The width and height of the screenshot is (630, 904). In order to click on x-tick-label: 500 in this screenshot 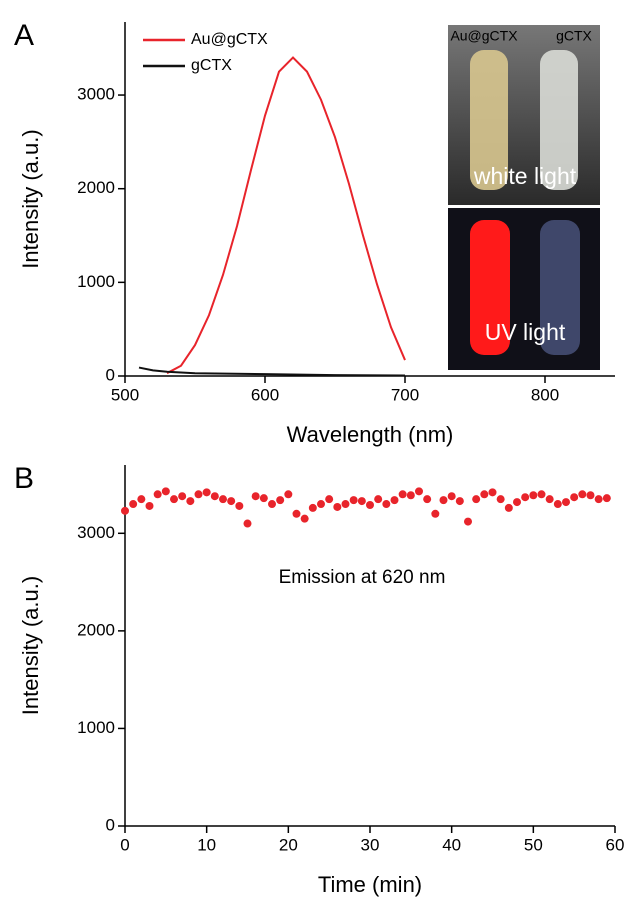, I will do `click(125, 394)`.